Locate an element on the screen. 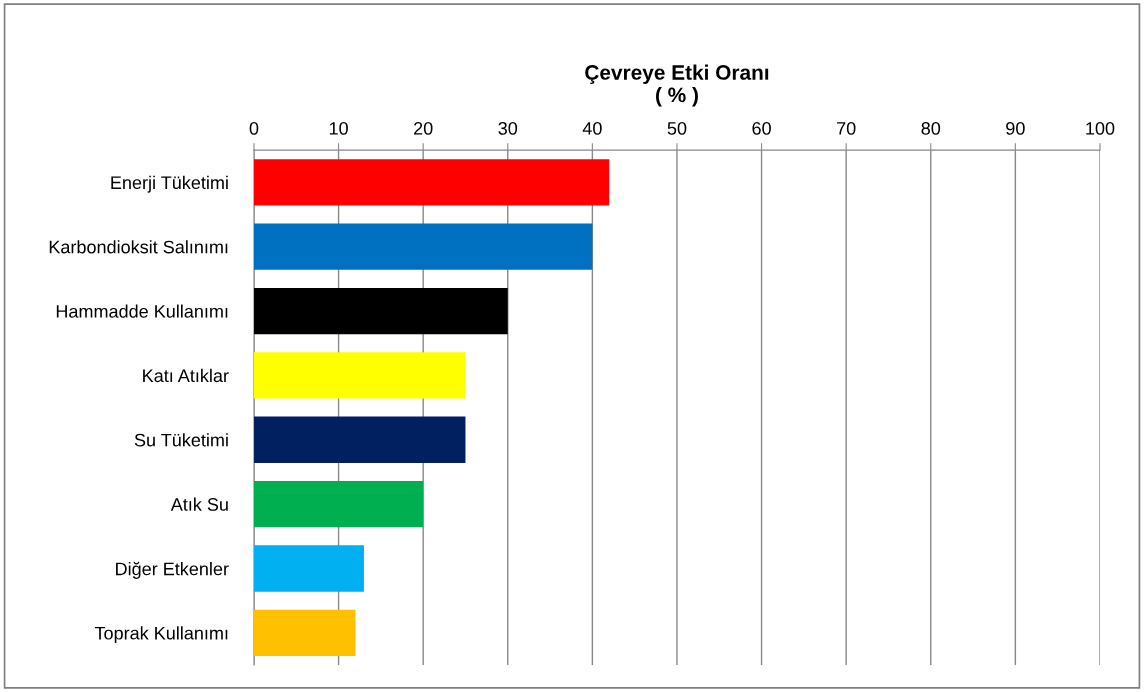 This screenshot has width=1144, height=692. x-tick-label: 0 is located at coordinates (254, 128).